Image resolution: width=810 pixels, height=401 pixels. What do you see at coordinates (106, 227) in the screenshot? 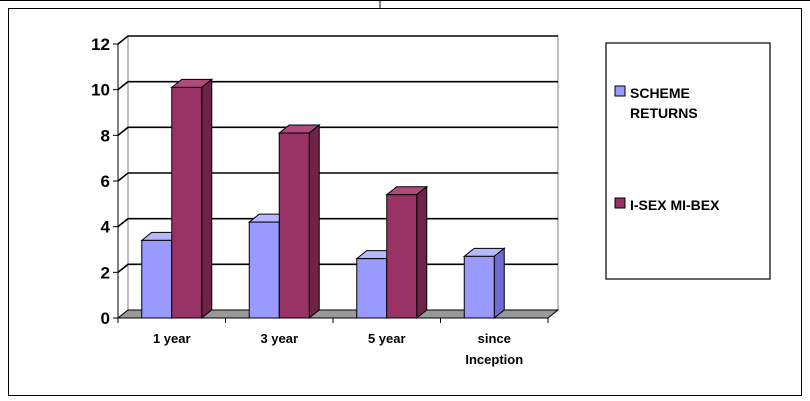
I see `y-tick-label: 4` at bounding box center [106, 227].